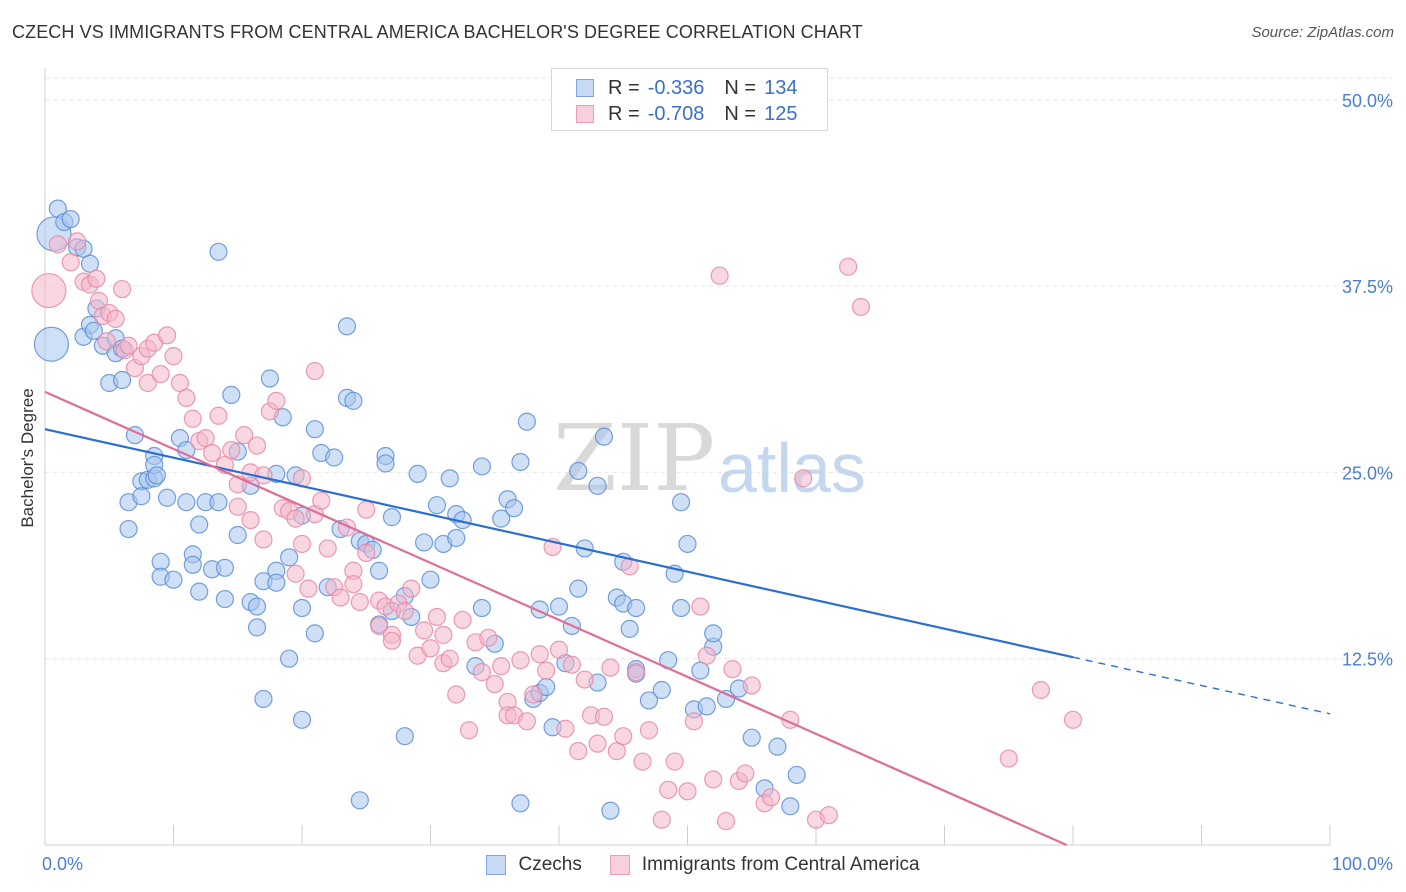  I want to click on watermark: ZIP atlas, so click(709, 458).